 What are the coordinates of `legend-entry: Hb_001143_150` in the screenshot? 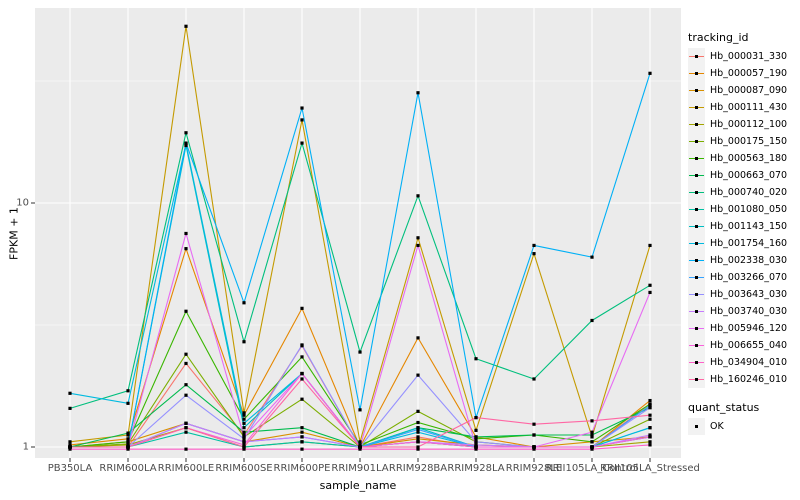 It's located at (743, 226).